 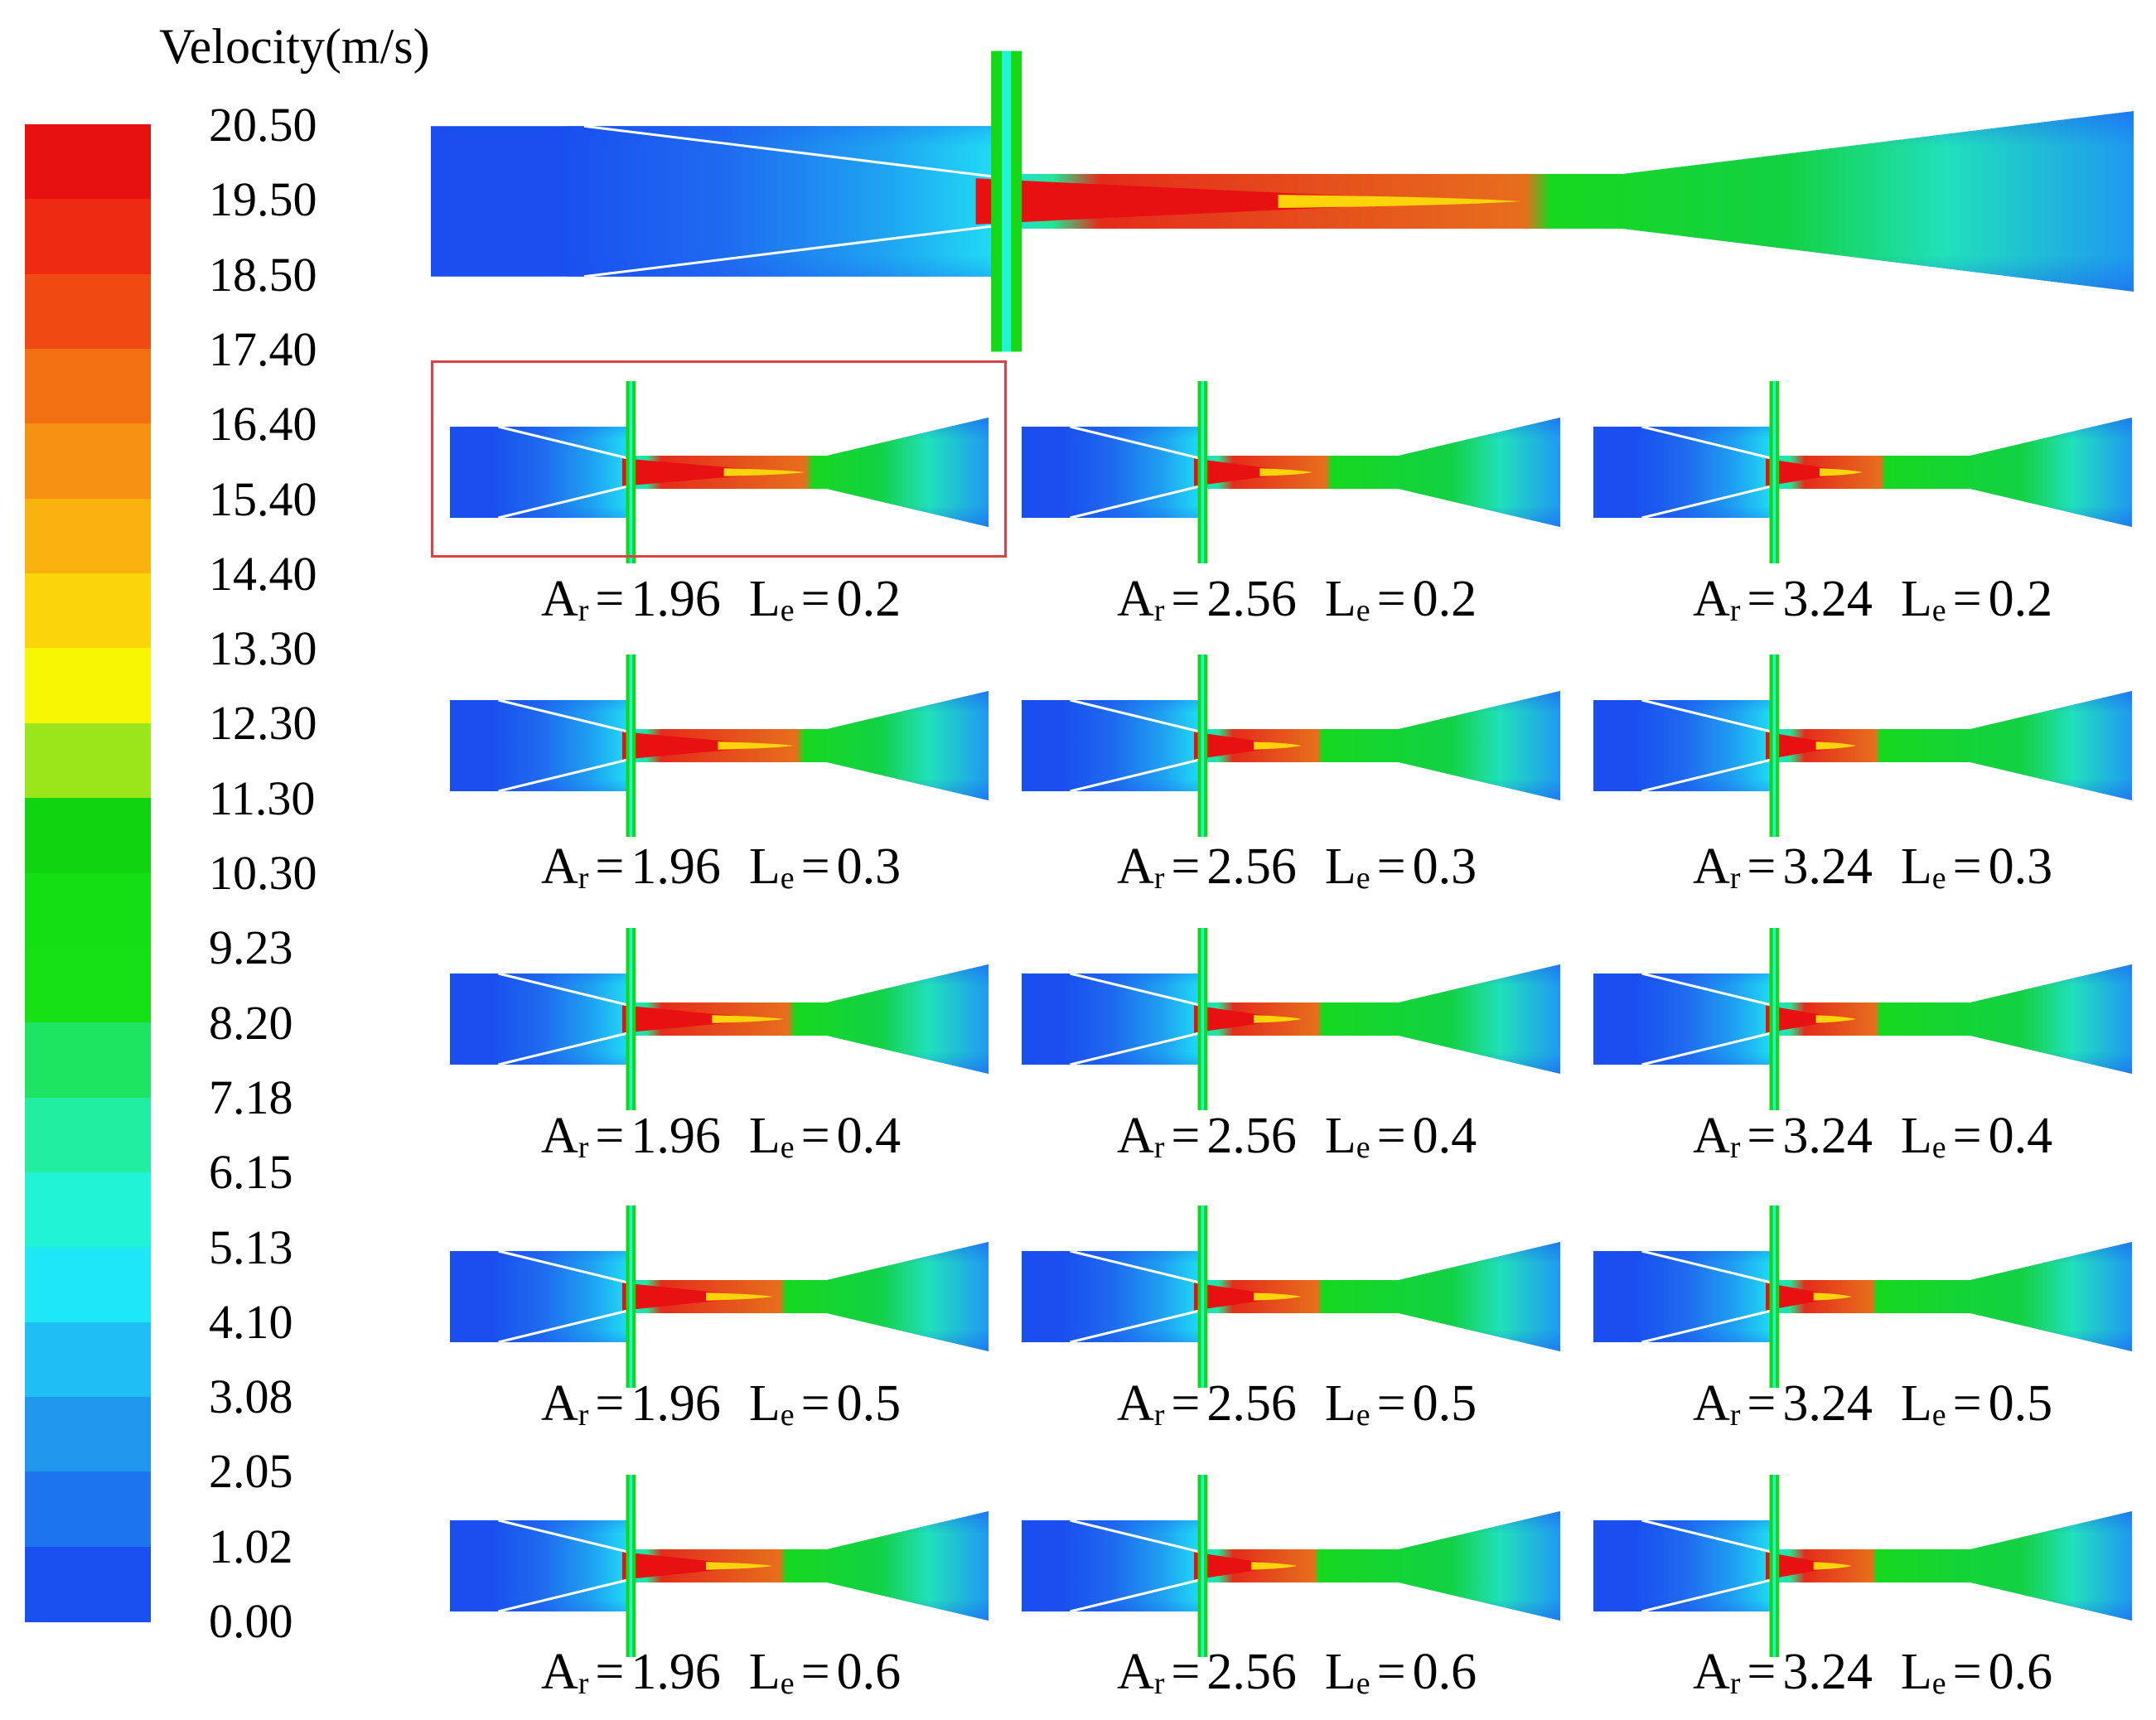 What do you see at coordinates (720, 867) in the screenshot?
I see `case-label: Ar = 1.96 Le = 0.3` at bounding box center [720, 867].